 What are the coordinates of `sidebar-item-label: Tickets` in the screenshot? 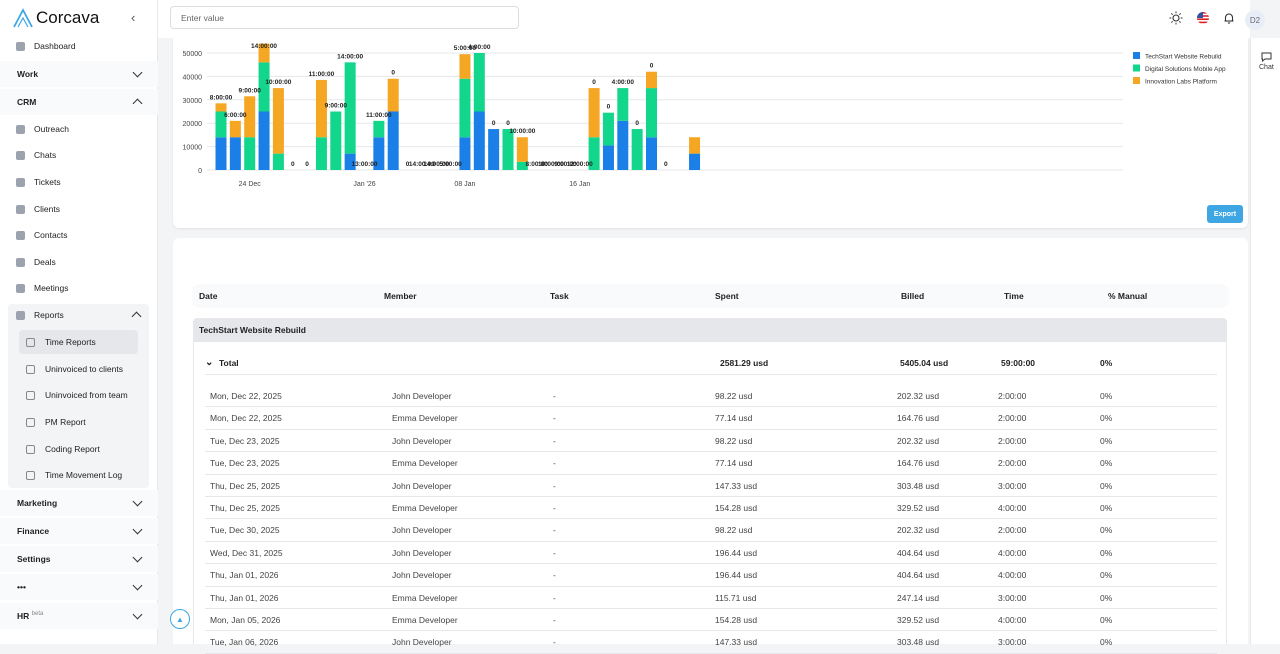 It's located at (47, 182).